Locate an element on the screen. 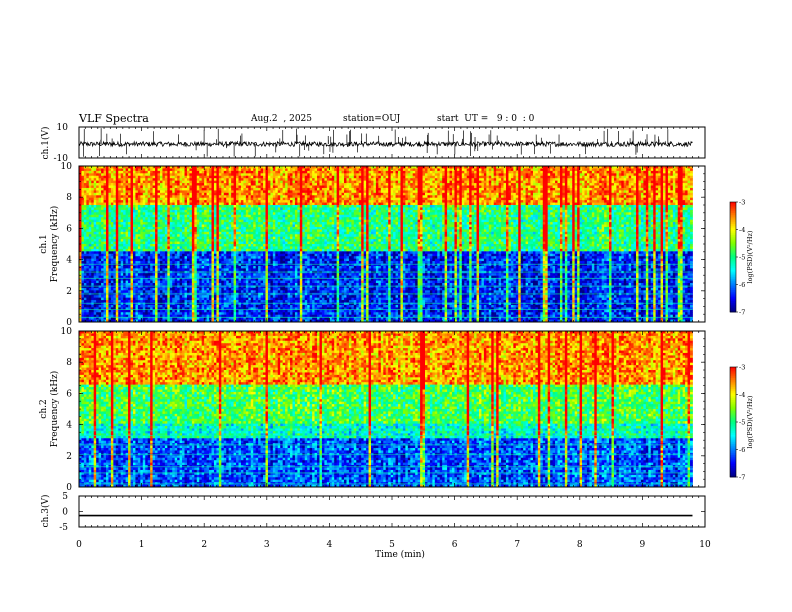 Image resolution: width=792 pixels, height=612 pixels. ch2-colorbar: -3 -4 -5 -6 -7 log(PSD)(V²/Hz) is located at coordinates (742, 423).